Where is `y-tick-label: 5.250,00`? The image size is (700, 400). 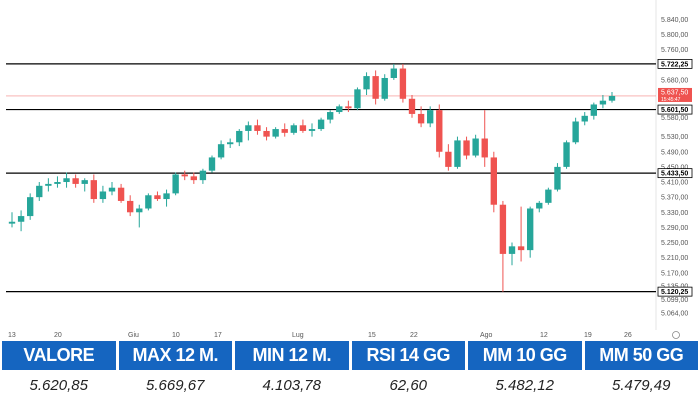
y-tick-label: 5.250,00 is located at coordinates (674, 243).